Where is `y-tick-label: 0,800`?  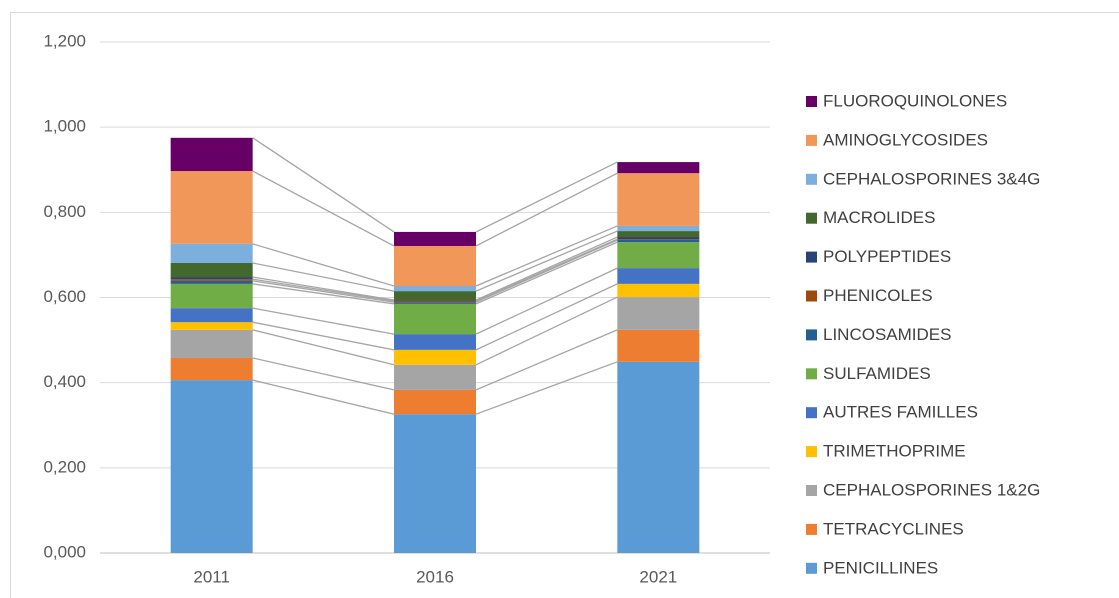
y-tick-label: 0,800 is located at coordinates (64, 211).